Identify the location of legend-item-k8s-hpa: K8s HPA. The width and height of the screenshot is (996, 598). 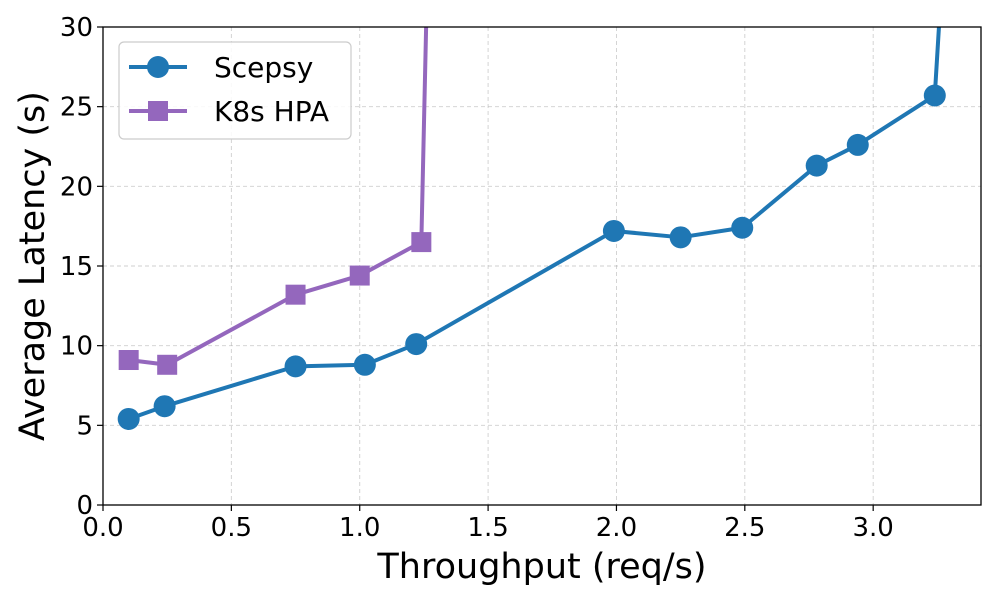
(229, 111).